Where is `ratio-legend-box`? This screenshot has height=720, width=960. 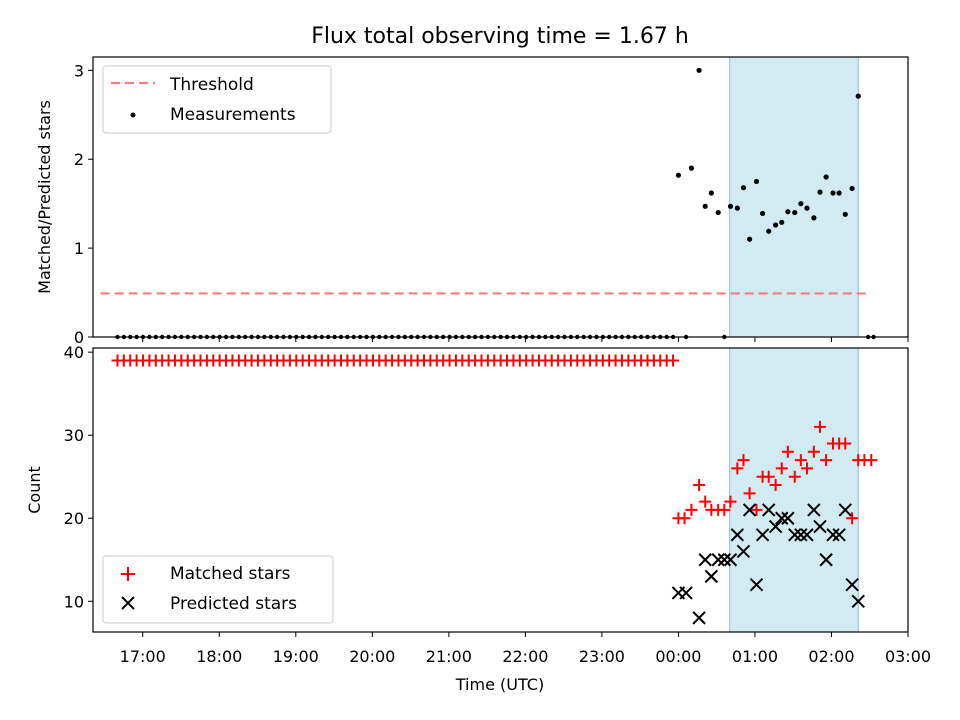 ratio-legend-box is located at coordinates (217, 99).